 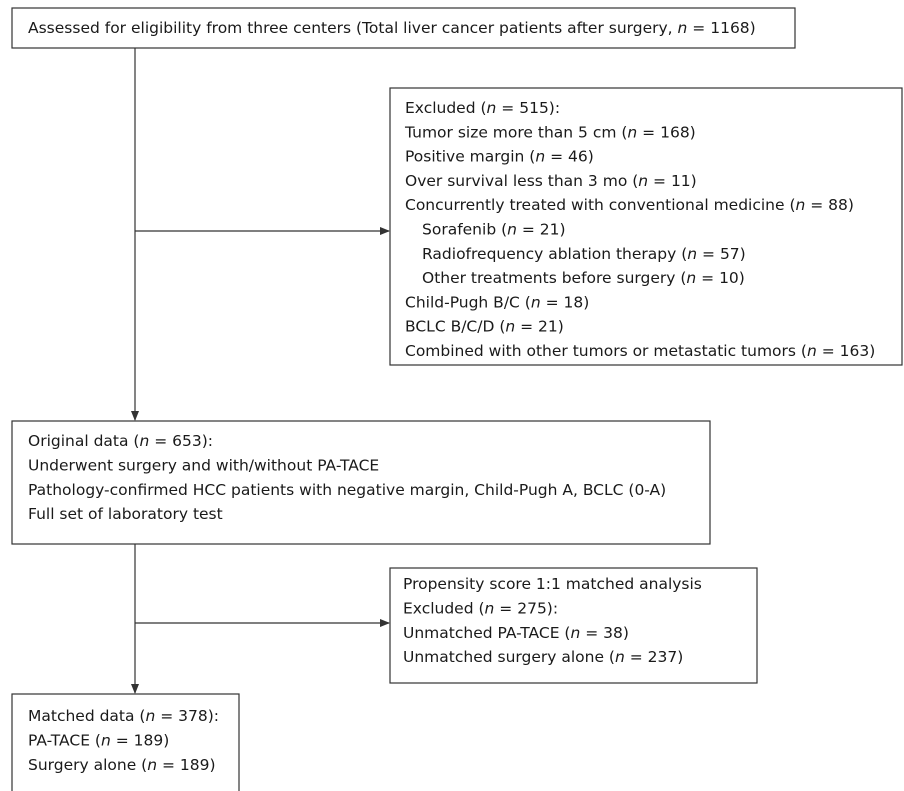 What do you see at coordinates (464, 229) in the screenshot?
I see `text-run: Sorafenib (` at bounding box center [464, 229].